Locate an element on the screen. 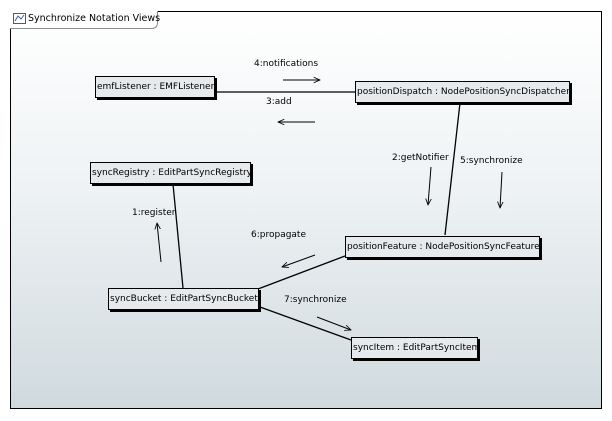 The width and height of the screenshot is (612, 421). message-label-propagate: 6:propagate is located at coordinates (279, 235).